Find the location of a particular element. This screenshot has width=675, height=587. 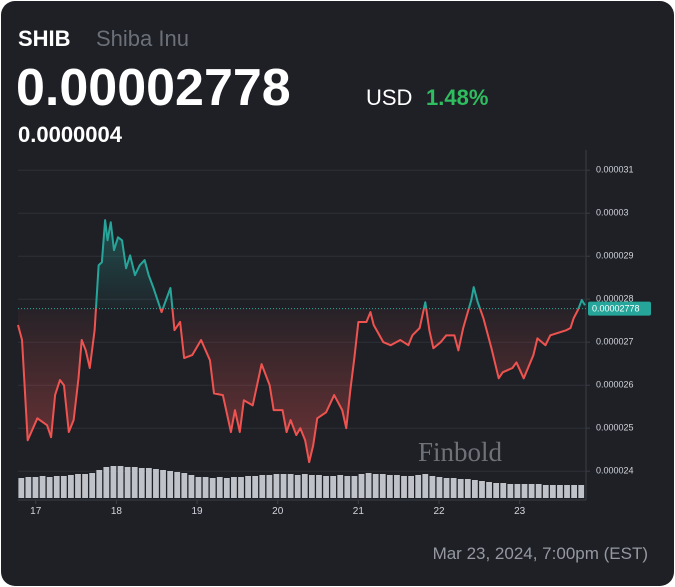

symbol: SHIB is located at coordinates (44, 38).